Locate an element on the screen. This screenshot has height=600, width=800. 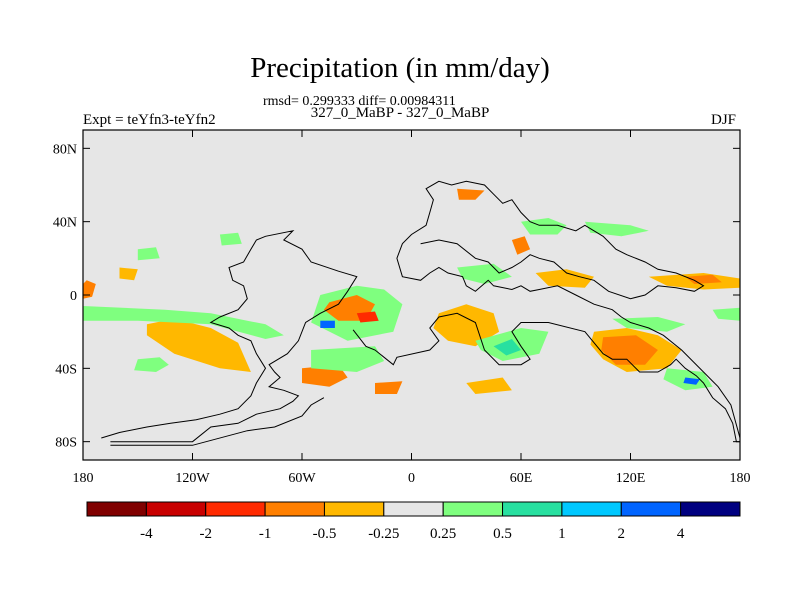
x-tick-label: 120W is located at coordinates (192, 478).